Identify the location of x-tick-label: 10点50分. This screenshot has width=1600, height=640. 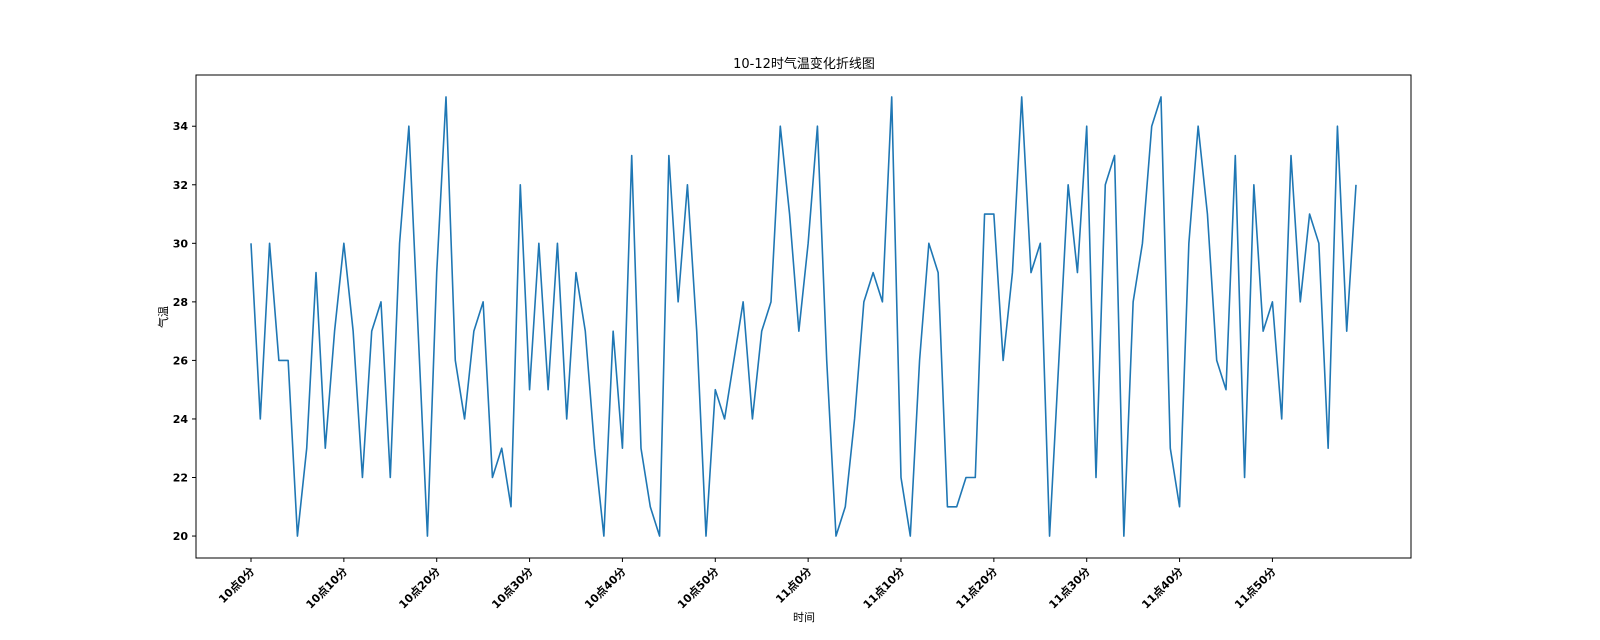
(697, 587).